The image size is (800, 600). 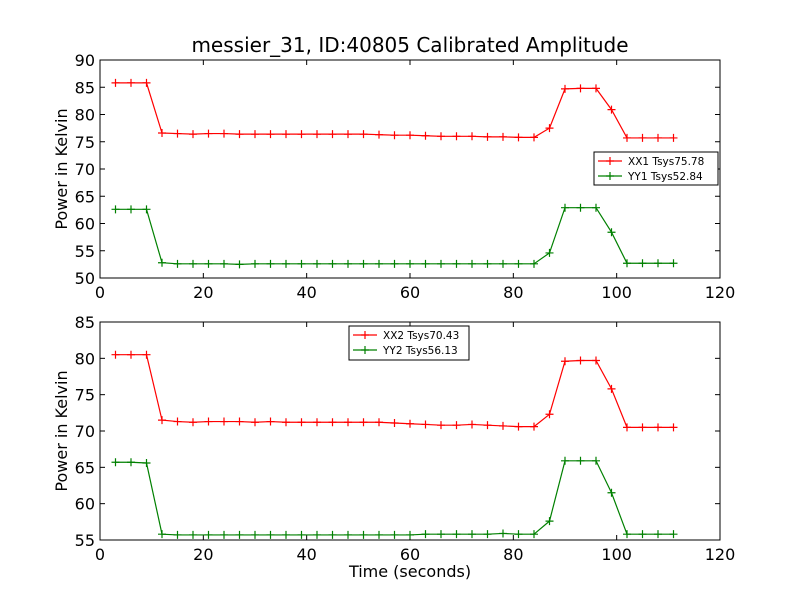 What do you see at coordinates (720, 554) in the screenshot?
I see `x-tick-label: 120` at bounding box center [720, 554].